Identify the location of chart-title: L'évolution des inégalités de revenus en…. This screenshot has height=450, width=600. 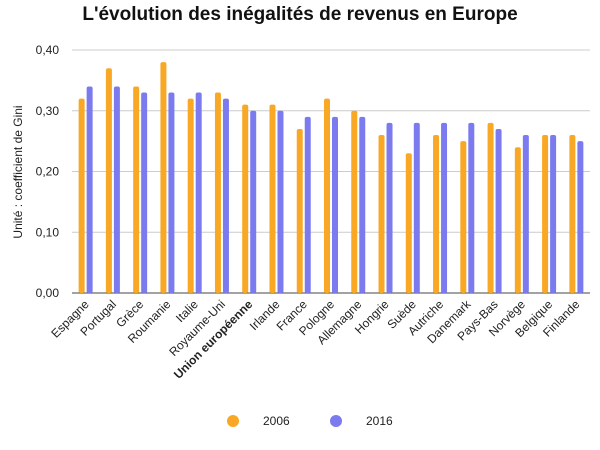
(300, 14).